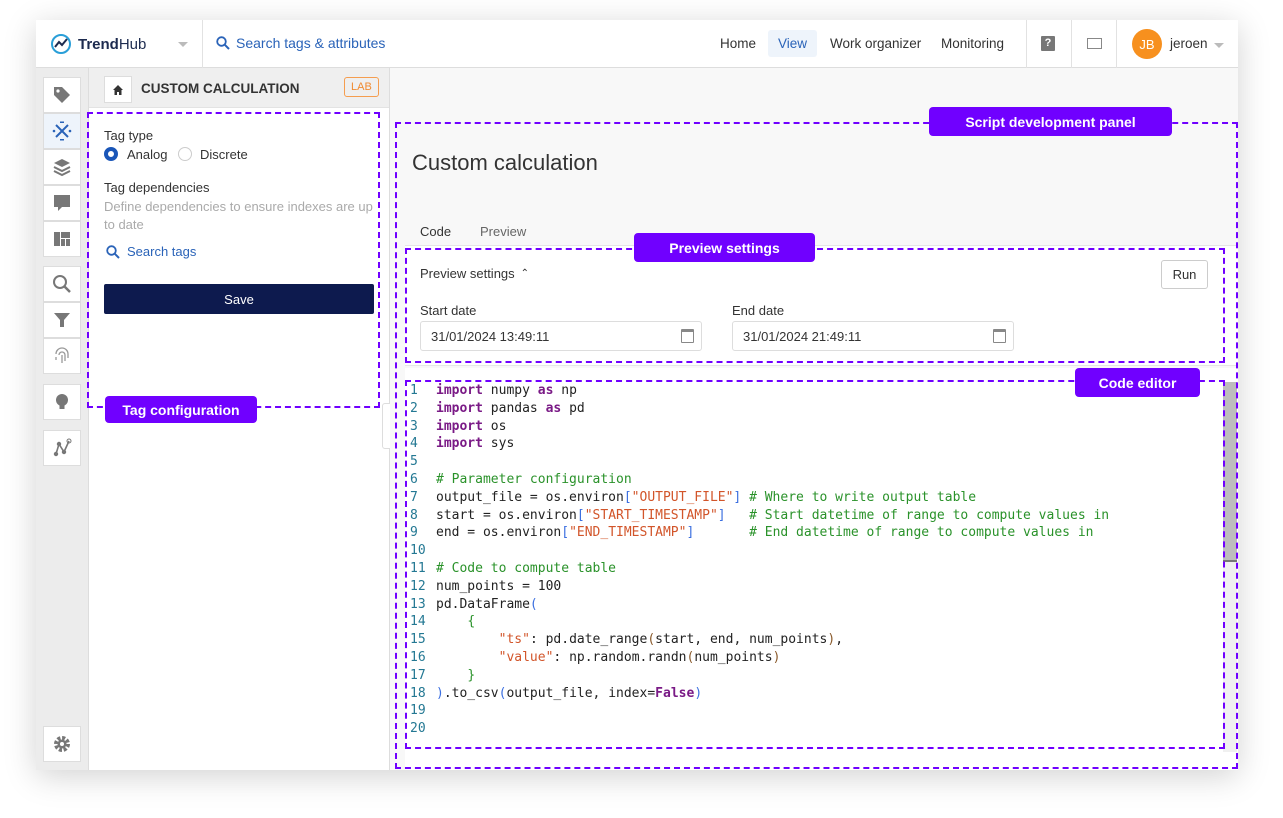 The width and height of the screenshot is (1283, 818). What do you see at coordinates (793, 43) in the screenshot?
I see `nav-view: View` at bounding box center [793, 43].